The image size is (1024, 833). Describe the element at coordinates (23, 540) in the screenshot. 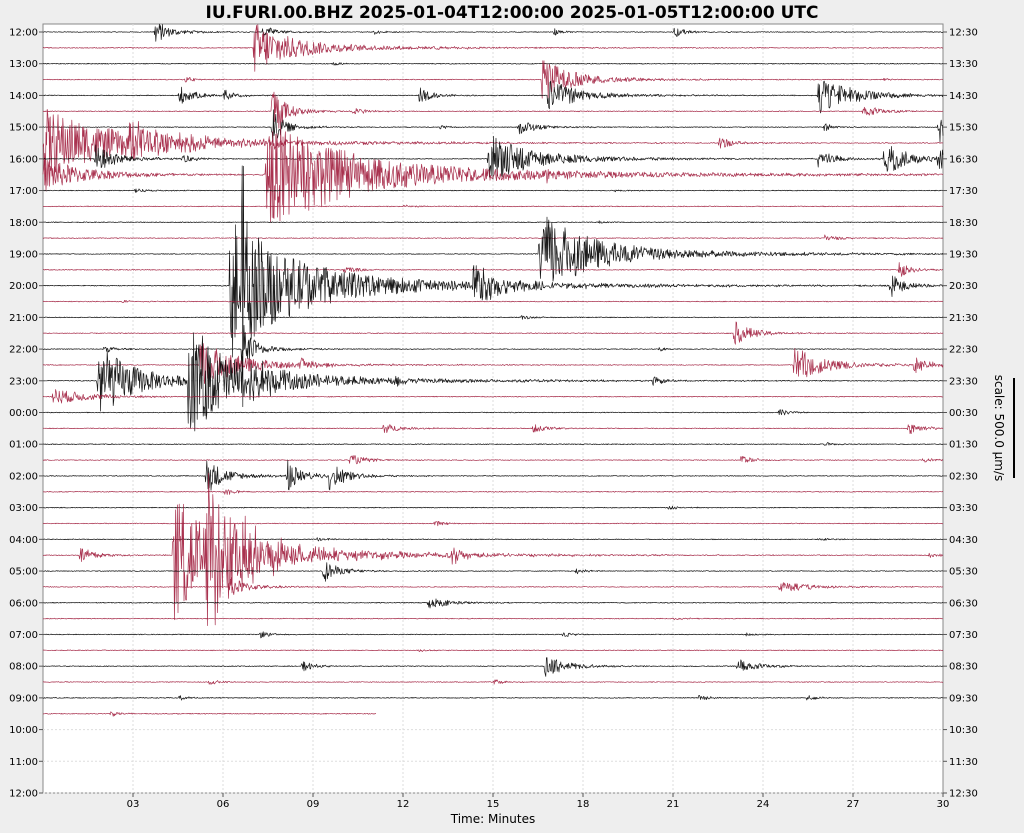

I see `y-tick-label-left: 04:00` at that location.